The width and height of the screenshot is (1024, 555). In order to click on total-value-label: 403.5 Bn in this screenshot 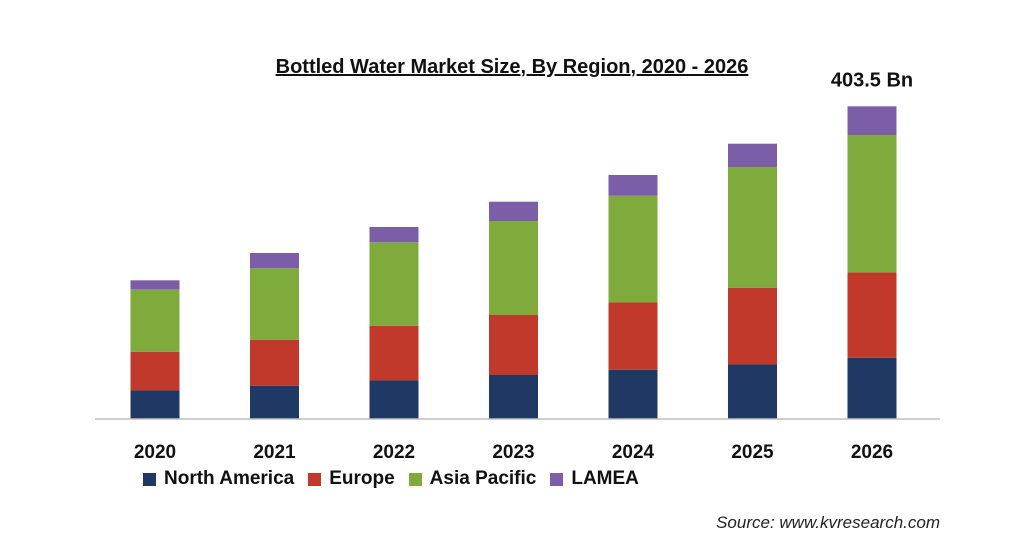, I will do `click(872, 80)`.